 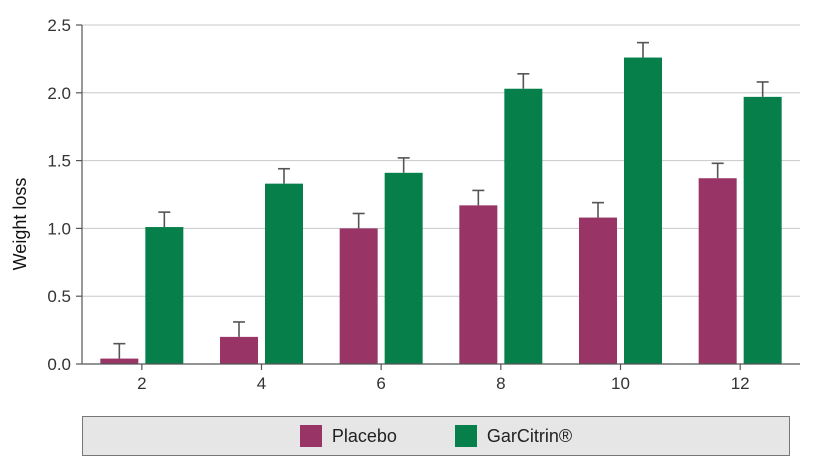 I want to click on legend-item-garcitrin: GarCitrin®, so click(x=513, y=436).